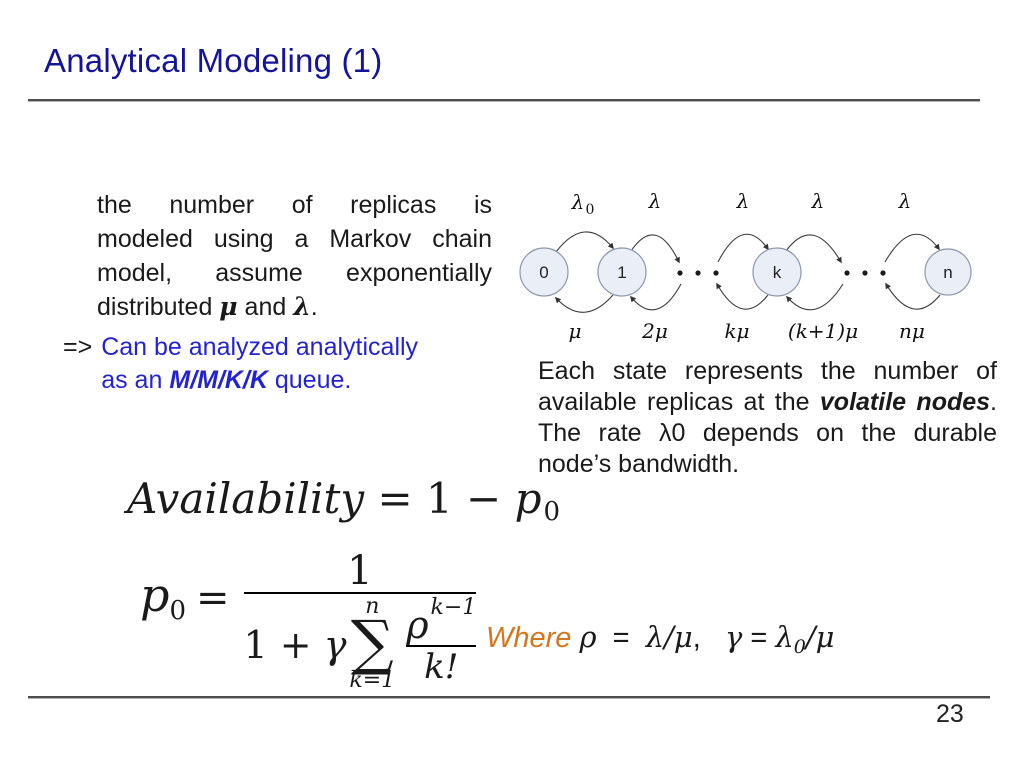 The image size is (1024, 768). I want to click on where-lambda-sub: 0, so click(799, 647).